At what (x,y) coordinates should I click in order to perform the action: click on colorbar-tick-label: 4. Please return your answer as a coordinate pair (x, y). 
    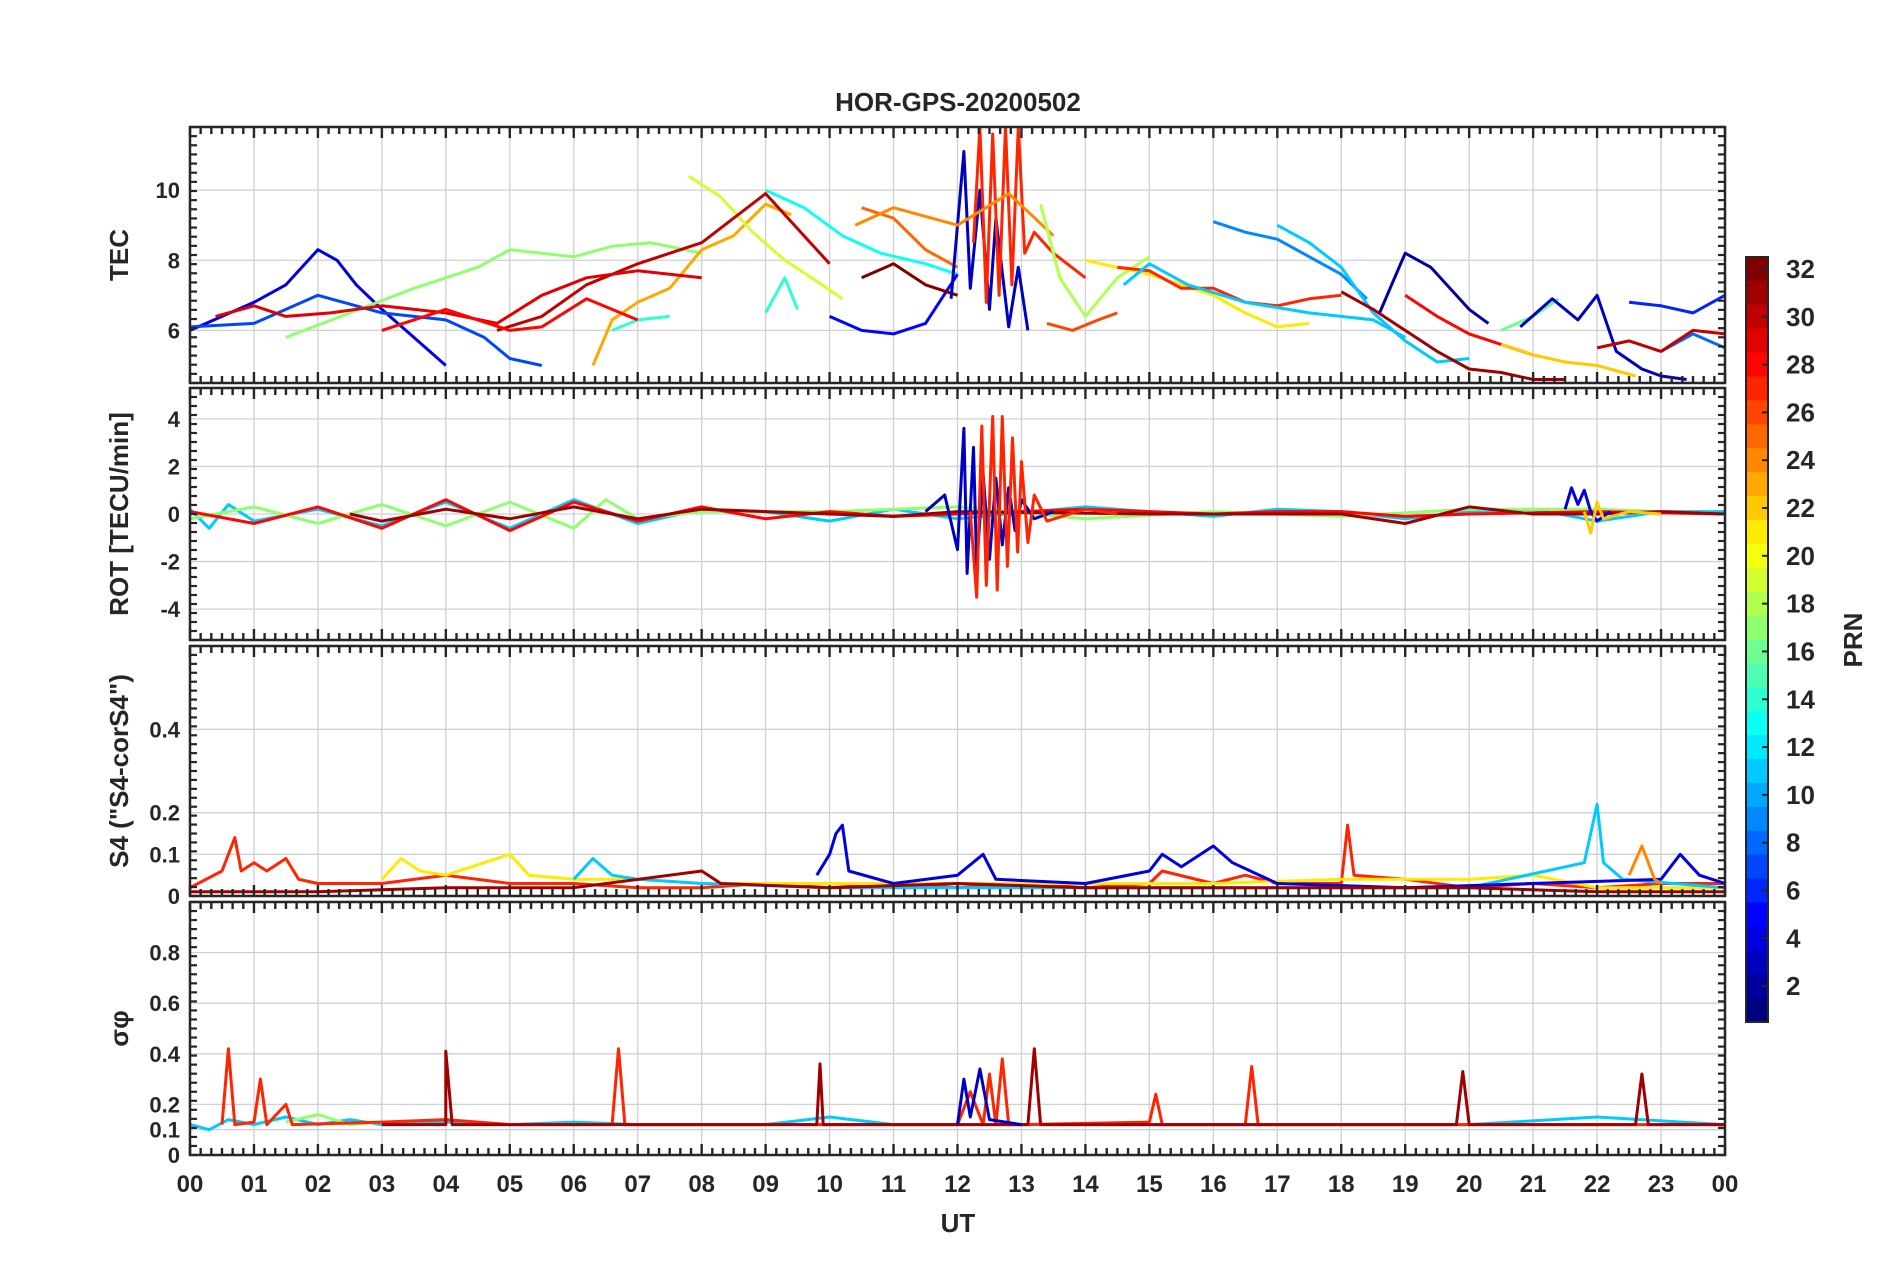
    Looking at the image, I should click on (1793, 938).